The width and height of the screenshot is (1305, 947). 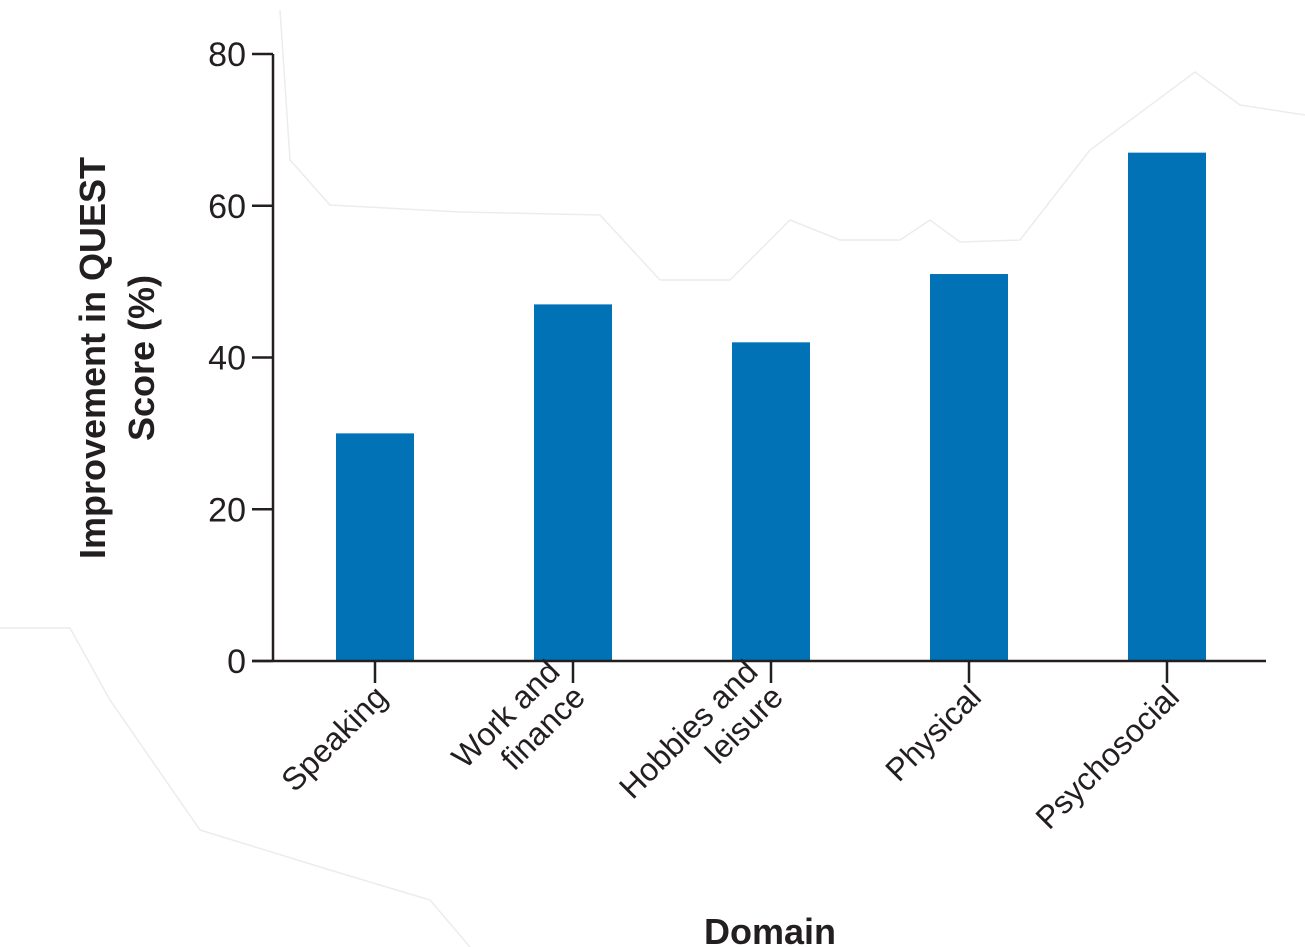 I want to click on y-axis-title-line-2: Score (%), so click(x=141, y=358).